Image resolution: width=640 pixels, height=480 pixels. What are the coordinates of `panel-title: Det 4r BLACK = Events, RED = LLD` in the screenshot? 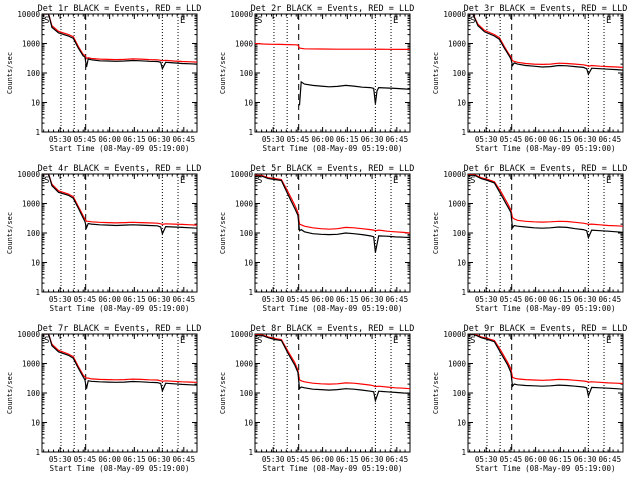 It's located at (120, 169).